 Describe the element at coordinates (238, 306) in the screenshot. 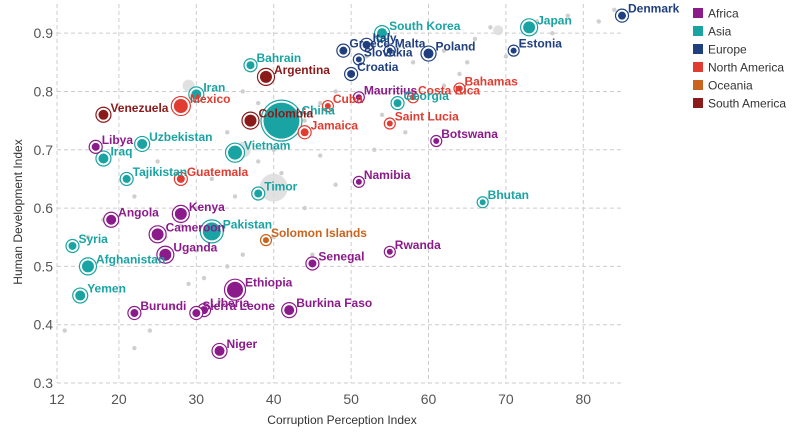

I see `point-label: Sierra Leone` at that location.